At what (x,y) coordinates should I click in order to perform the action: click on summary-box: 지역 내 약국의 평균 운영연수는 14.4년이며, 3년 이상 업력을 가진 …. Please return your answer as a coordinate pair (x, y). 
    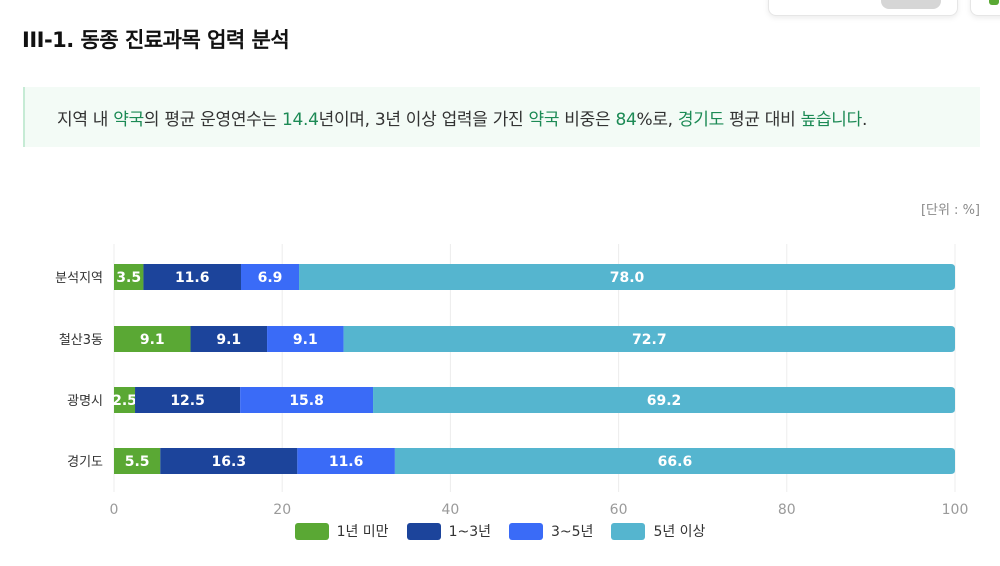
    Looking at the image, I should click on (501, 117).